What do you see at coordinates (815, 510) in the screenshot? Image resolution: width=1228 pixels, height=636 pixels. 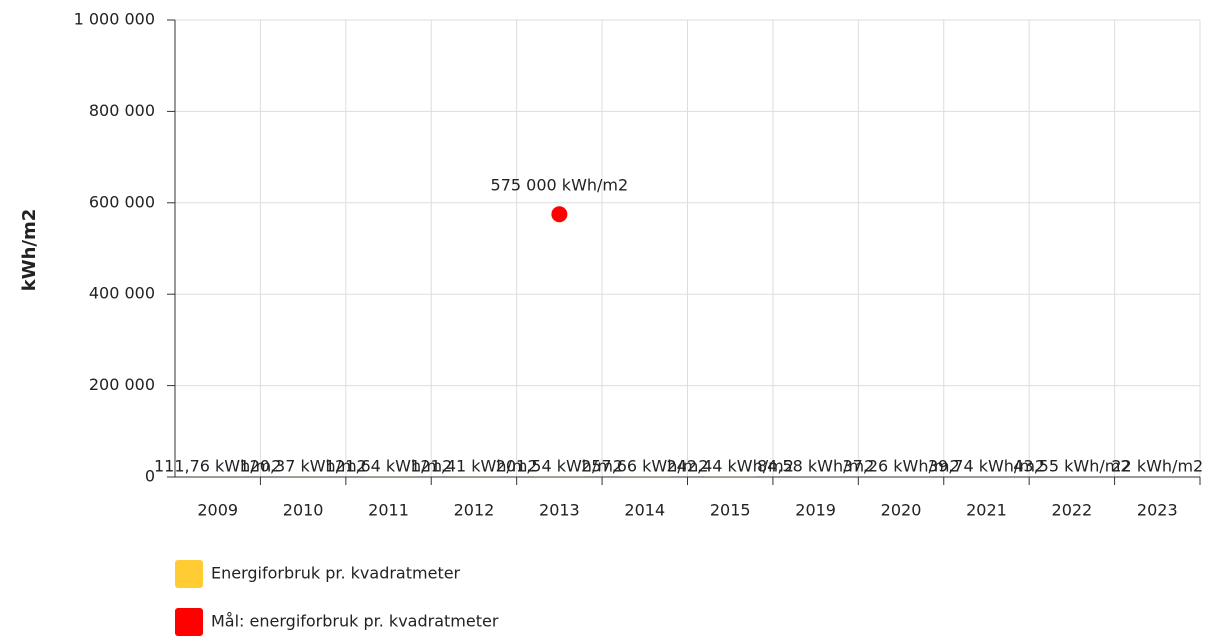 I see `x-tick-label: 2019` at bounding box center [815, 510].